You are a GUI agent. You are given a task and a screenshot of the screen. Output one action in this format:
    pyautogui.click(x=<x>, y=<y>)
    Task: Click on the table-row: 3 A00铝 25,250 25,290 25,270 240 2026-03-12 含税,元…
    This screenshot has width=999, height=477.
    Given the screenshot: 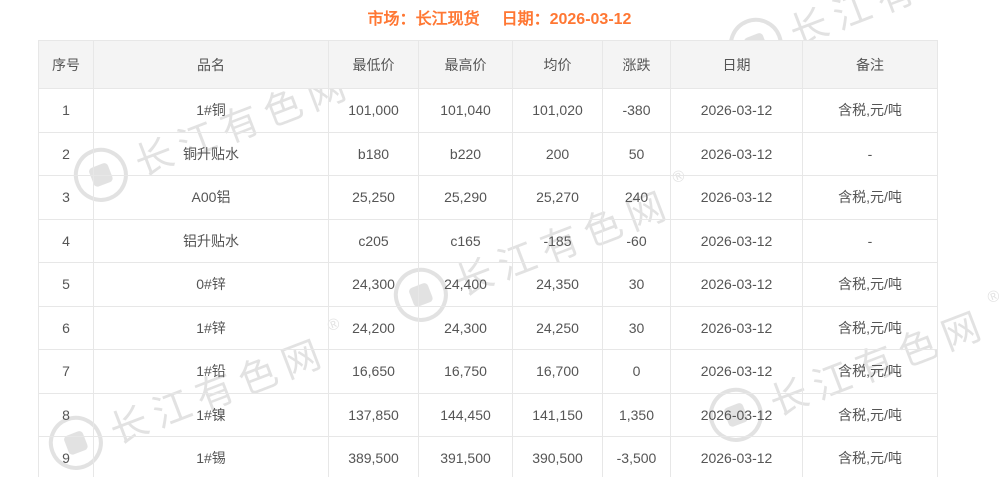 What is the action you would take?
    pyautogui.click(x=488, y=197)
    